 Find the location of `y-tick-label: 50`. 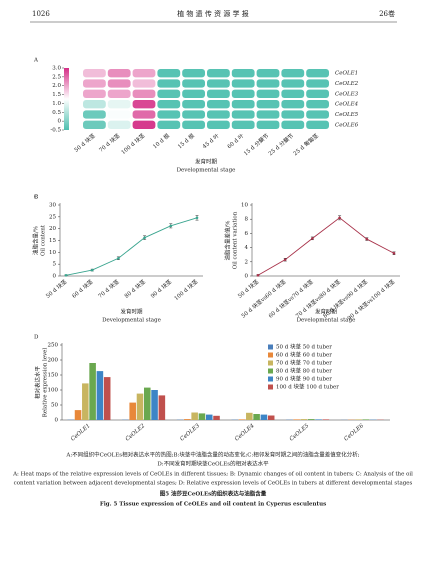

y-tick-label: 50 is located at coordinates (54, 406).